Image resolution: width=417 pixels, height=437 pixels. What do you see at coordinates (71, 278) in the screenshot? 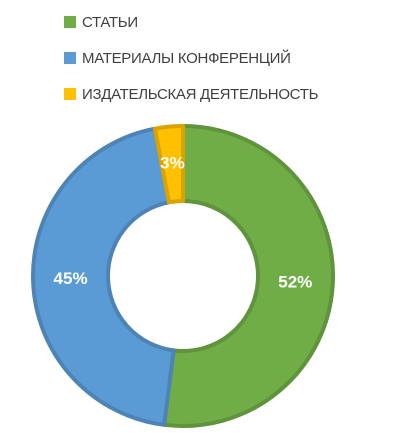
I see `slice-label: 45%` at bounding box center [71, 278].